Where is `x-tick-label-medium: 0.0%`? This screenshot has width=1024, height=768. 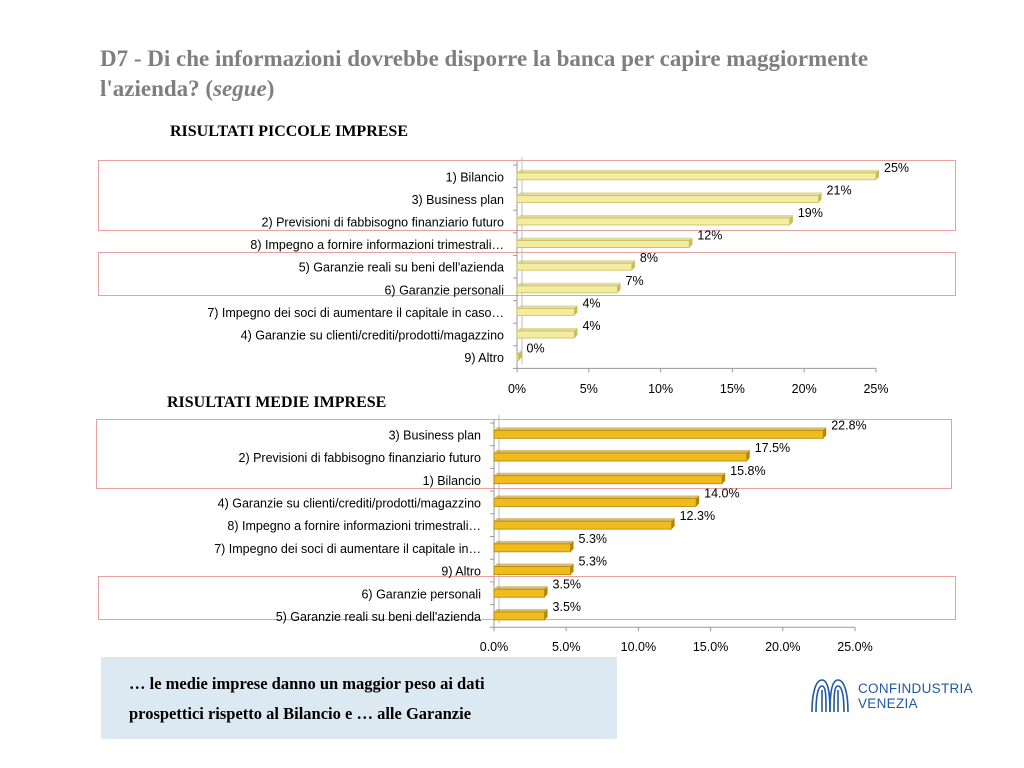
x-tick-label-medium: 0.0% is located at coordinates (494, 647).